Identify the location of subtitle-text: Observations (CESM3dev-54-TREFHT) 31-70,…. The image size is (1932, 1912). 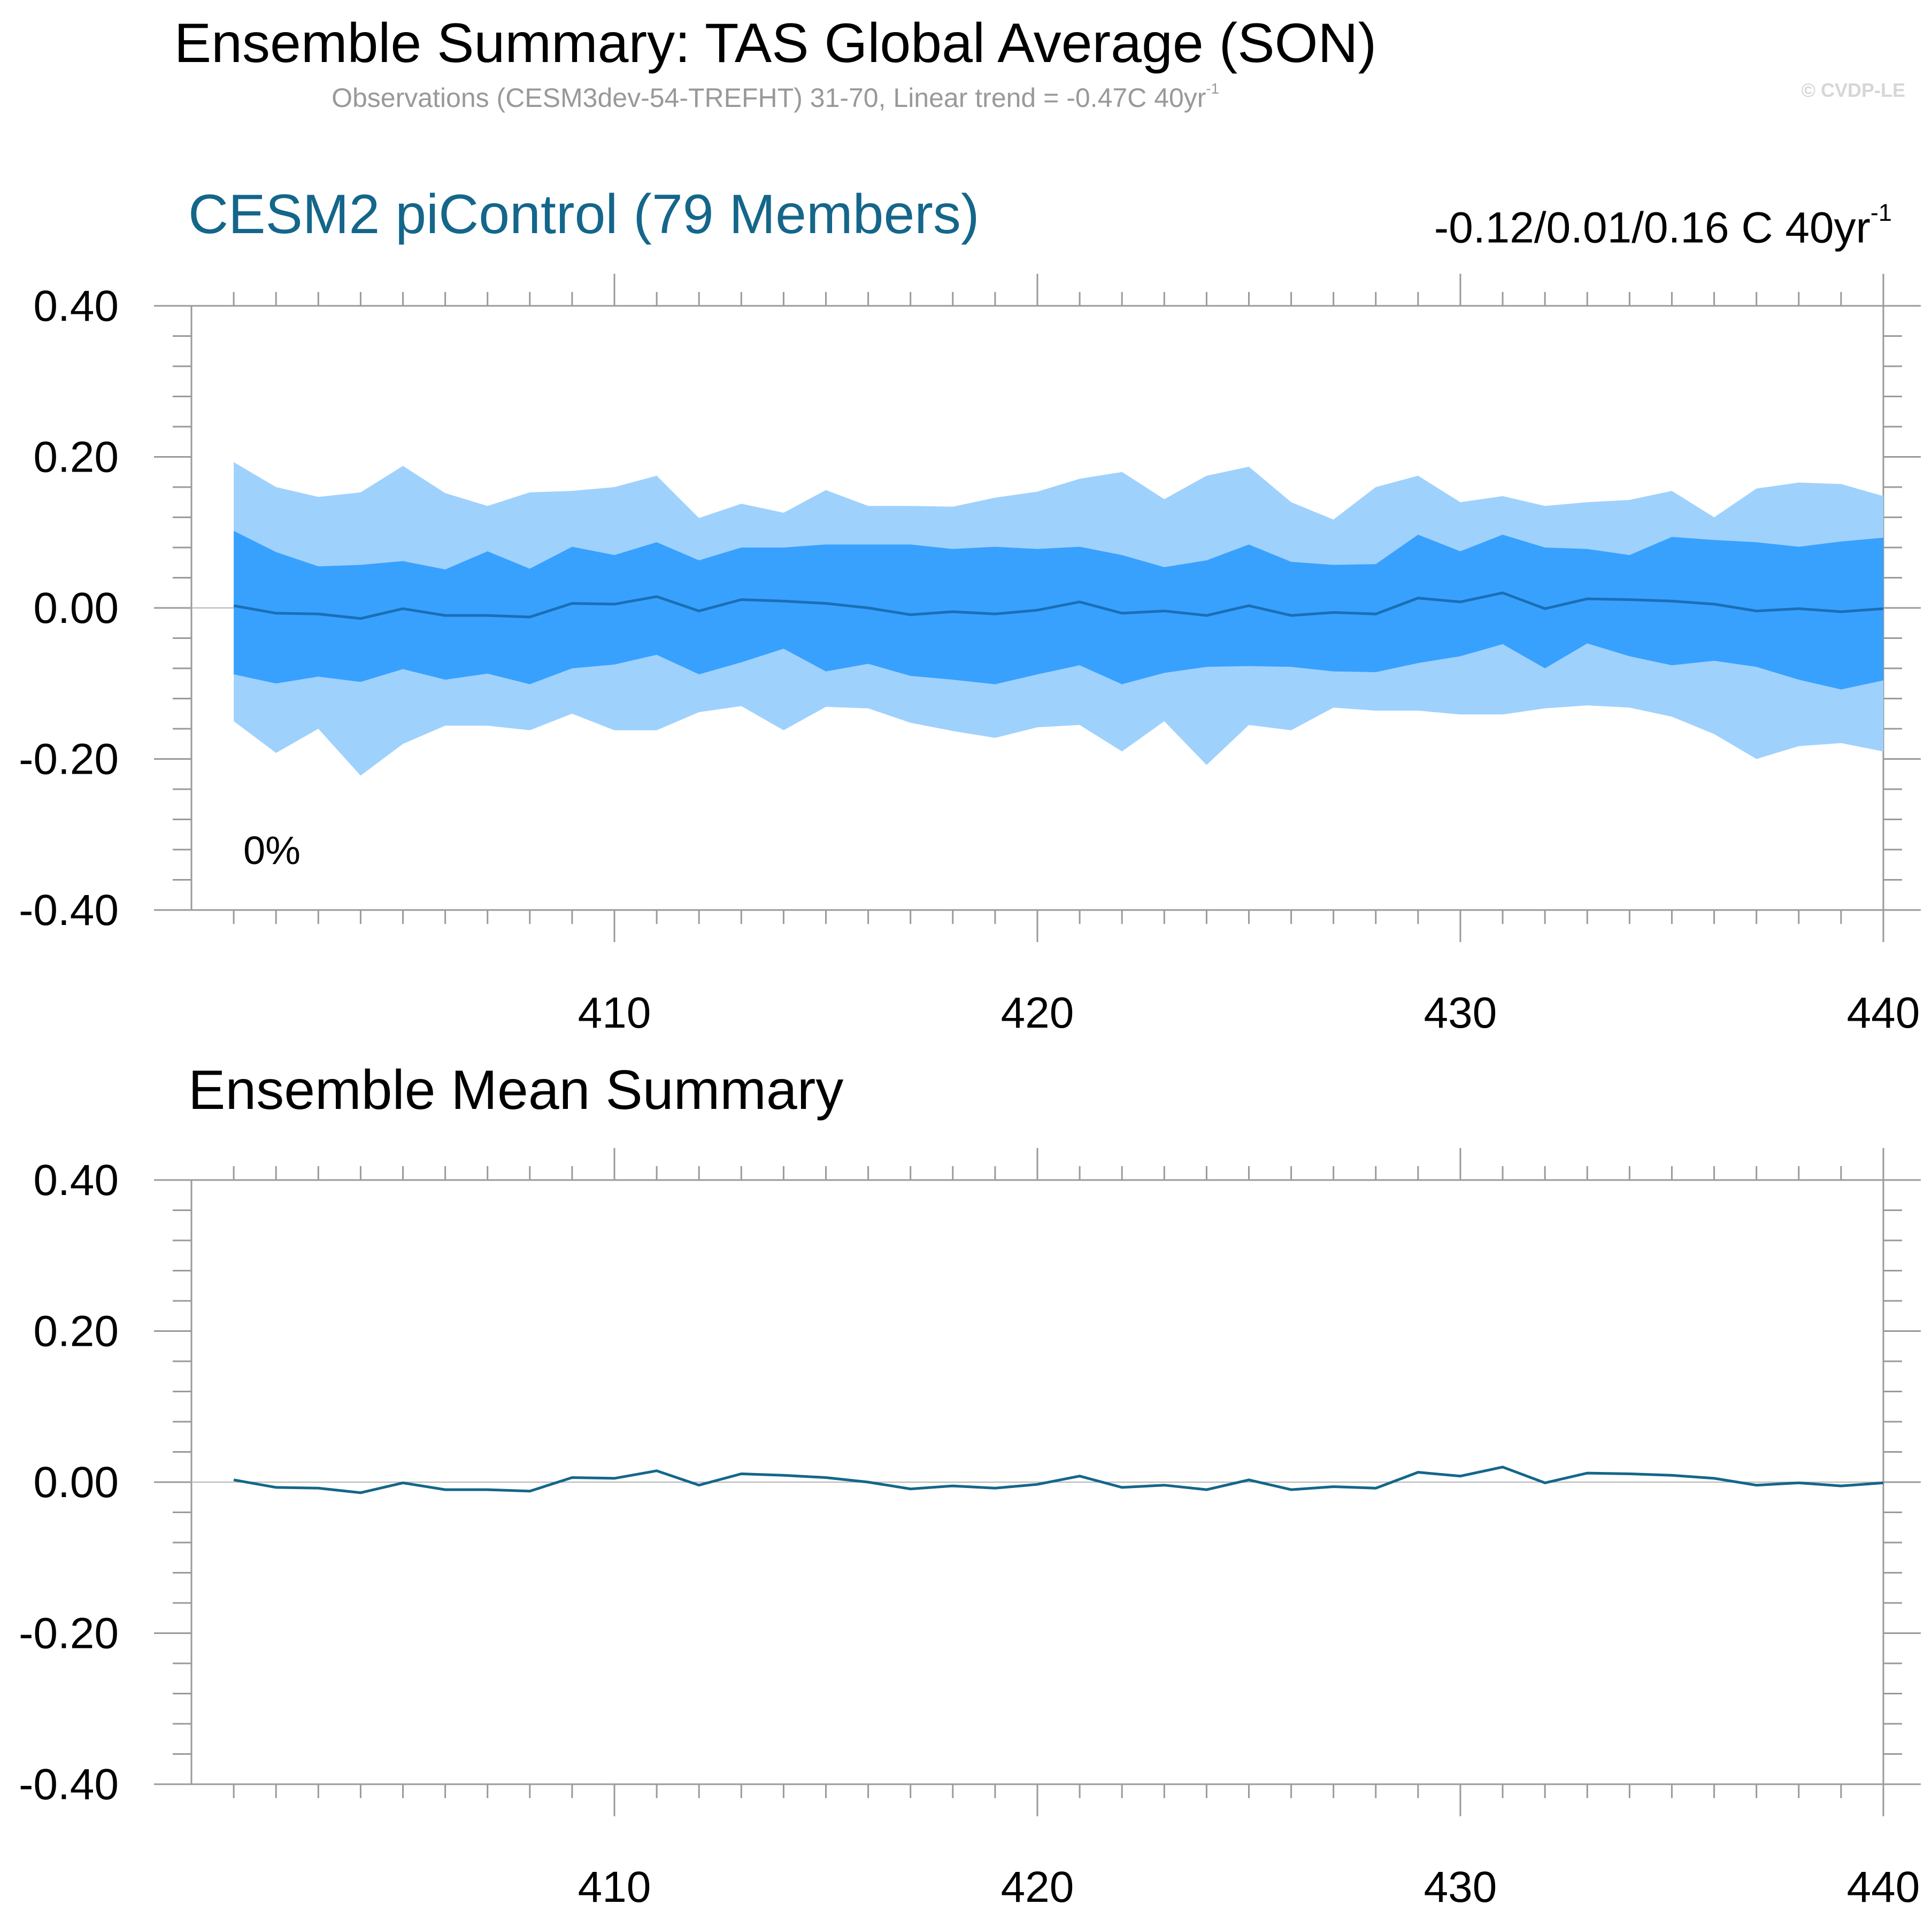
(769, 97).